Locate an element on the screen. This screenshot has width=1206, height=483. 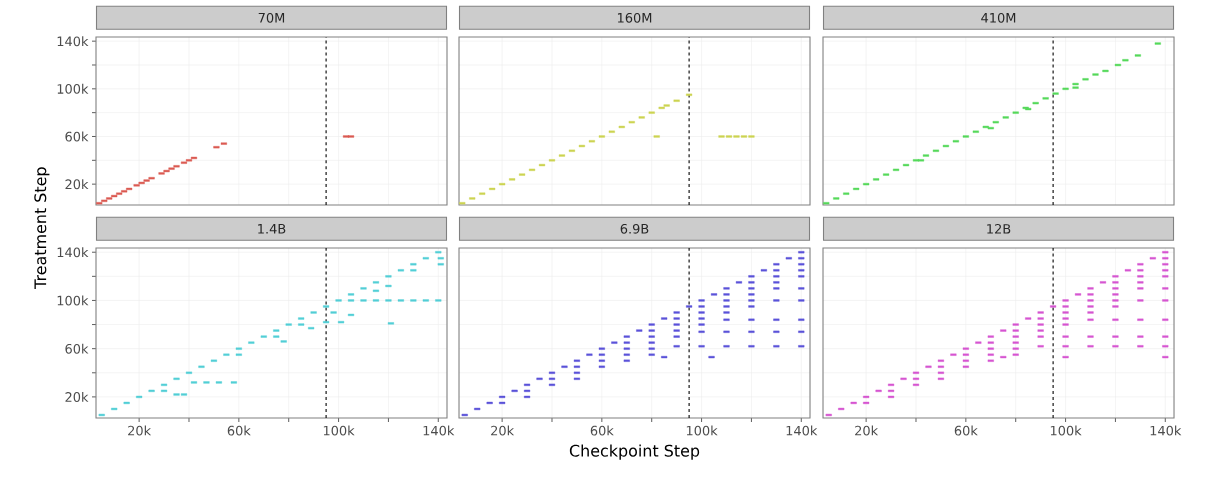
chart-title: 70M is located at coordinates (271, 17).